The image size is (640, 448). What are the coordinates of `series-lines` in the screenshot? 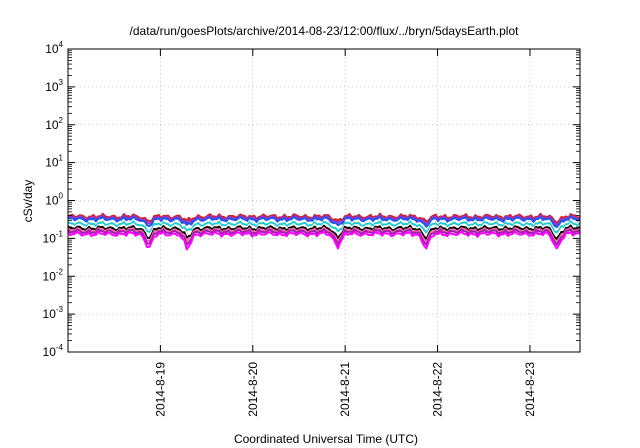 It's located at (324, 231).